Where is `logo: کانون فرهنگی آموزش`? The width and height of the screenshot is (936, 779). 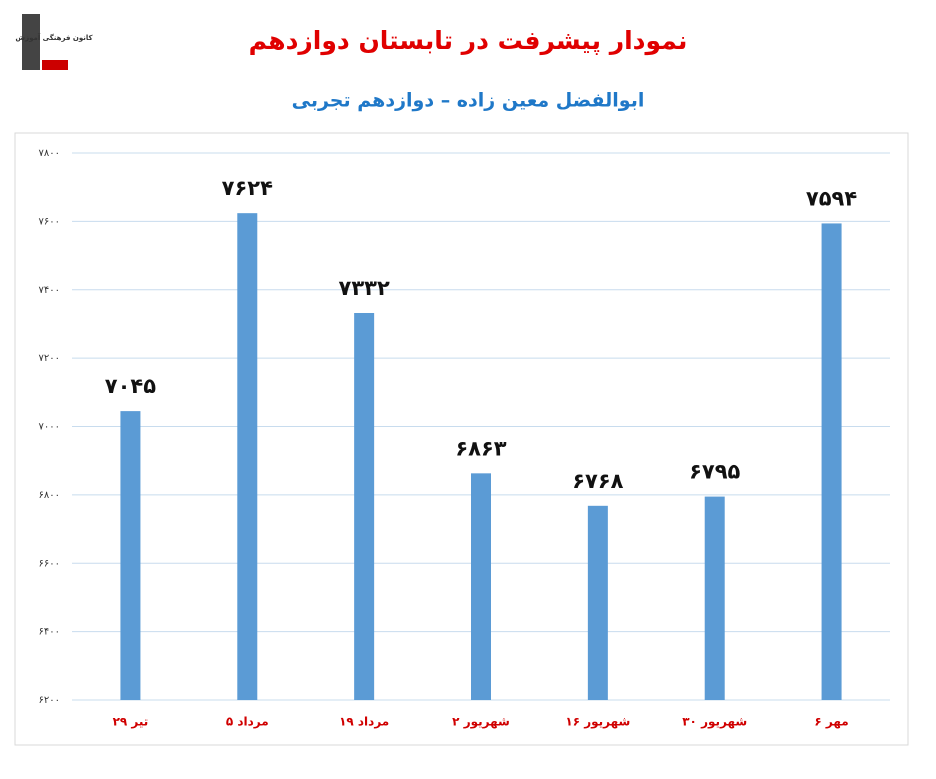 logo: کانون فرهنگی آموزش is located at coordinates (54, 42).